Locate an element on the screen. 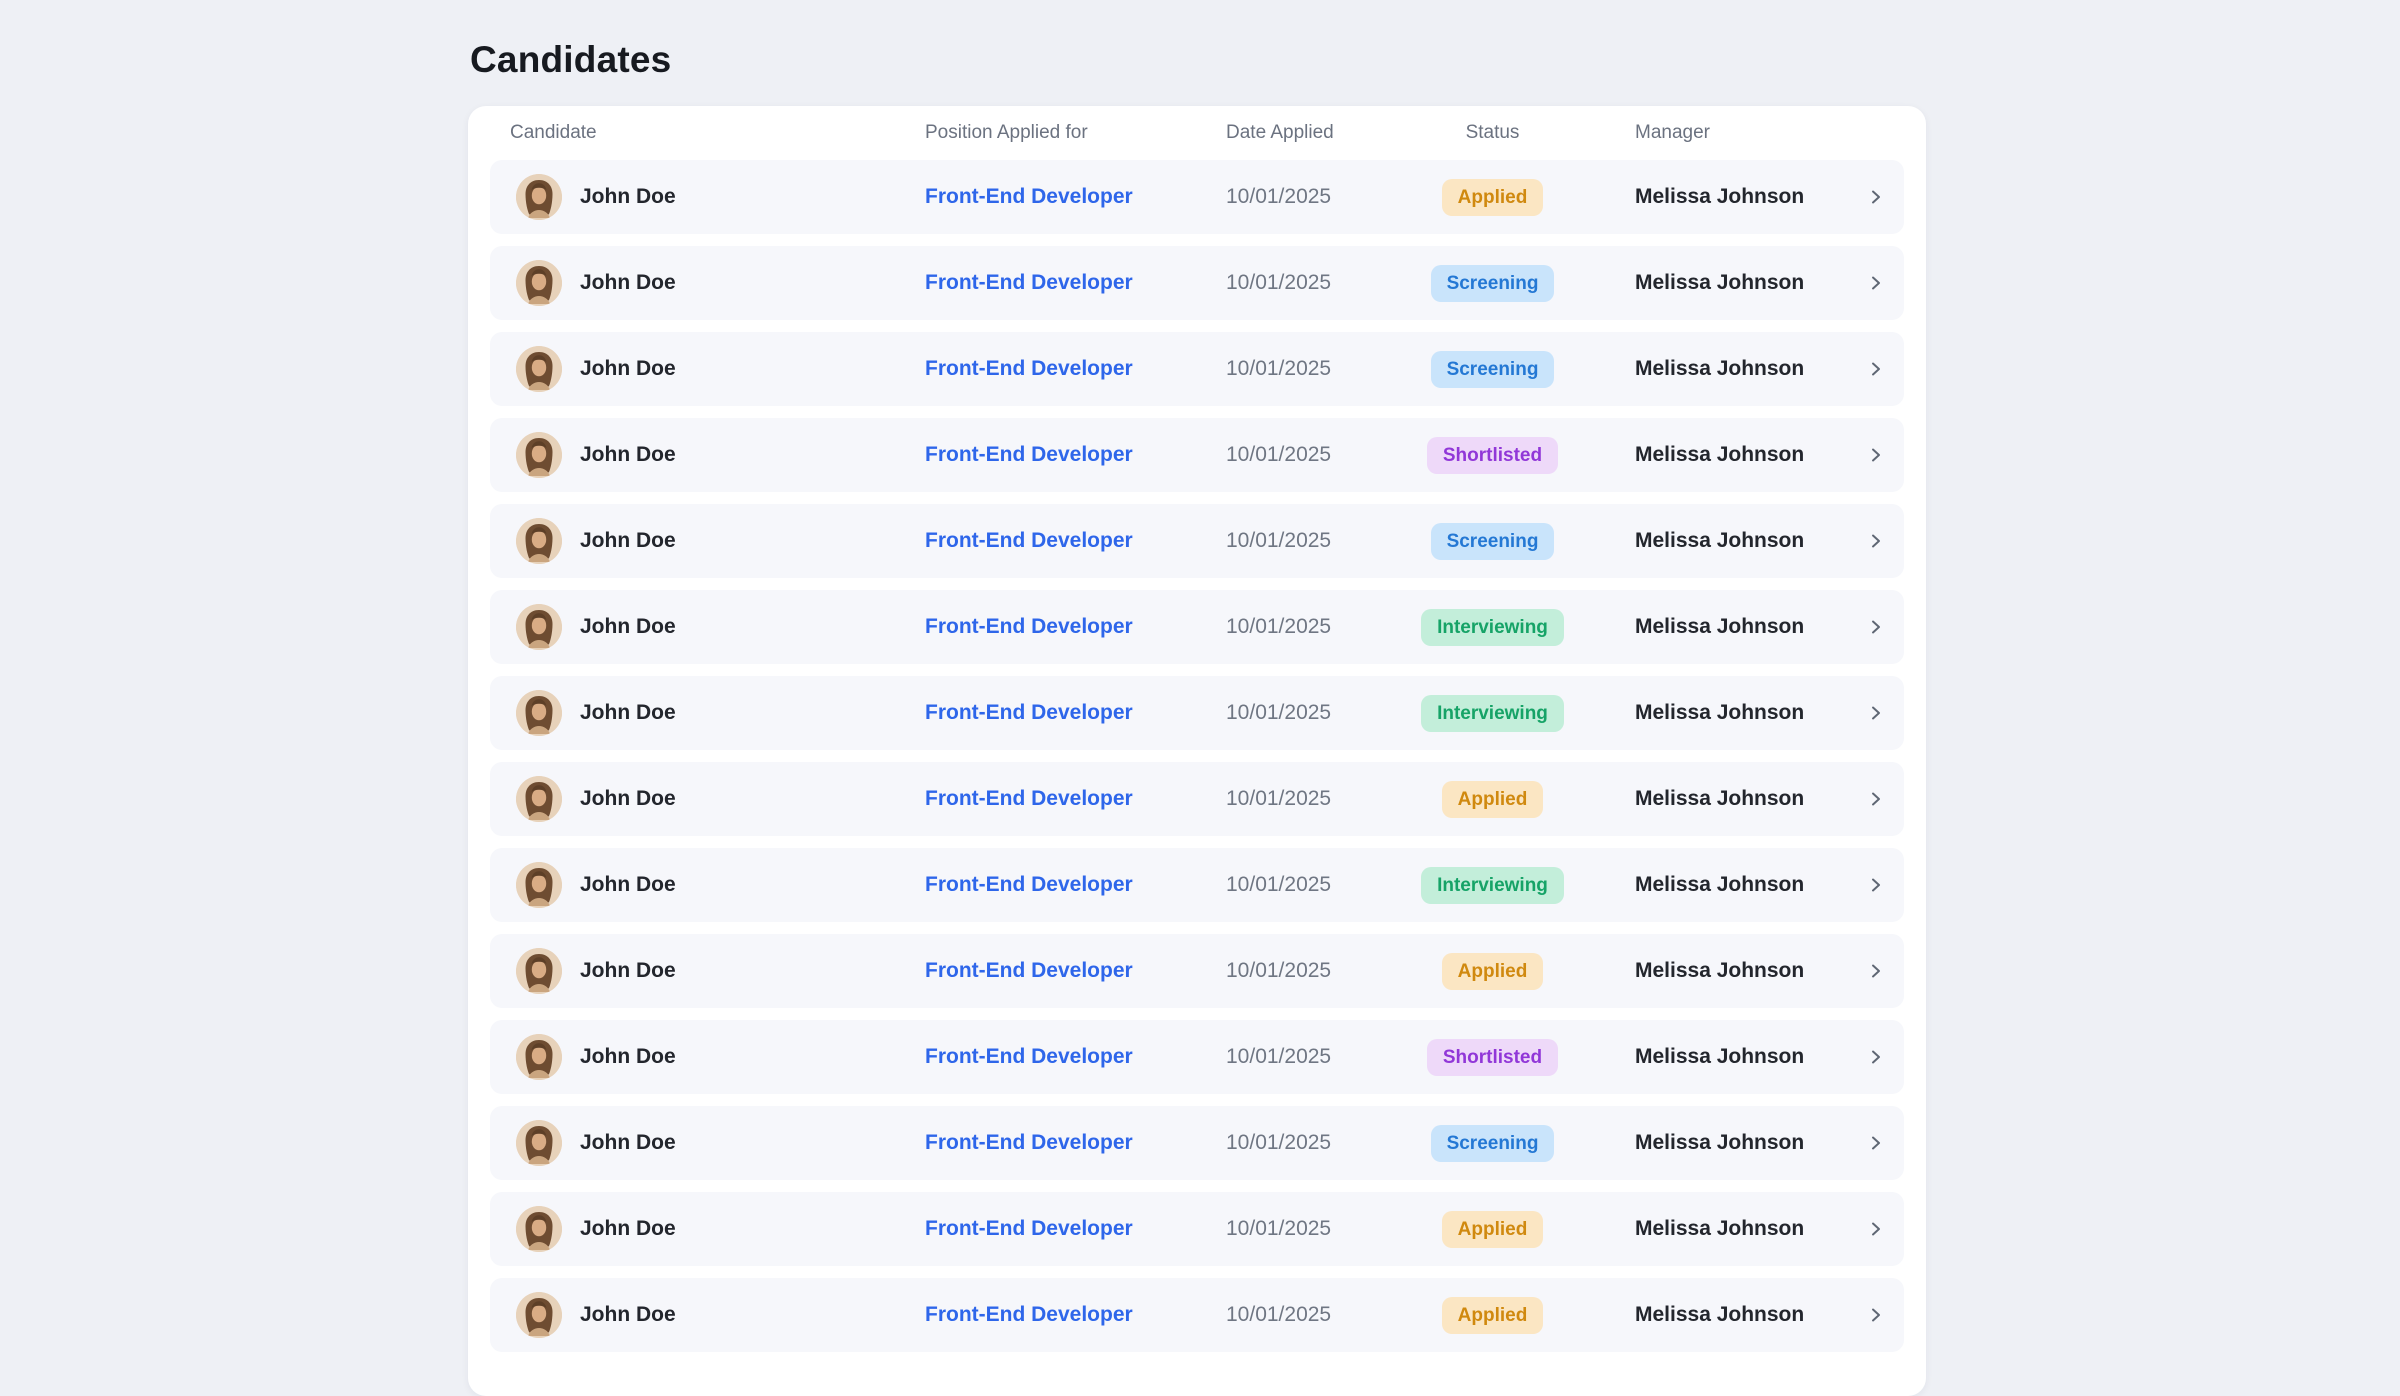  status-badge: Interviewing is located at coordinates (1492, 713).